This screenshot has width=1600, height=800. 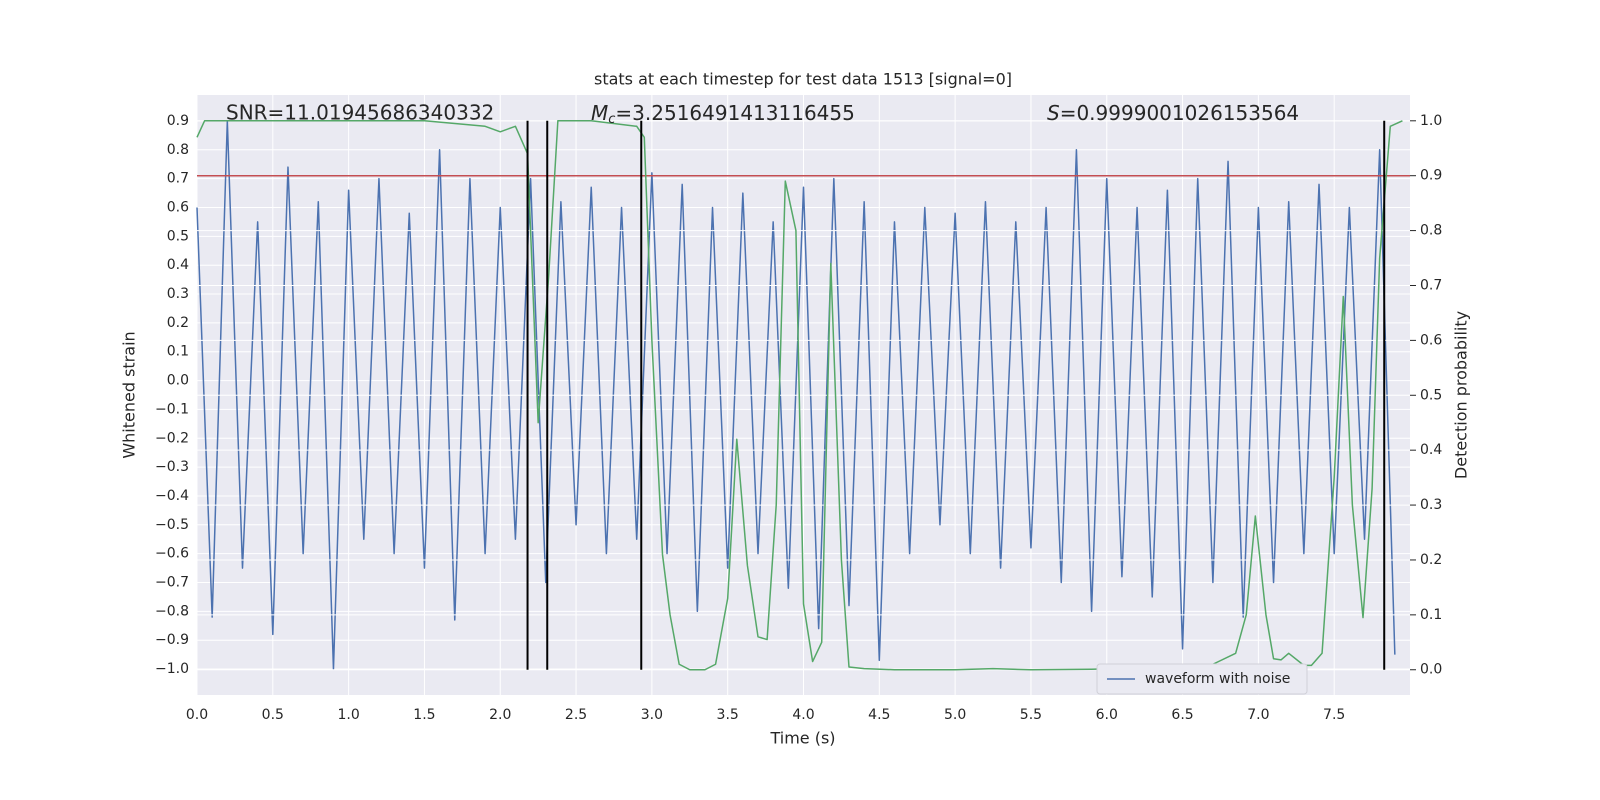 I want to click on y2-tick-label: 1.0, so click(x=1431, y=121).